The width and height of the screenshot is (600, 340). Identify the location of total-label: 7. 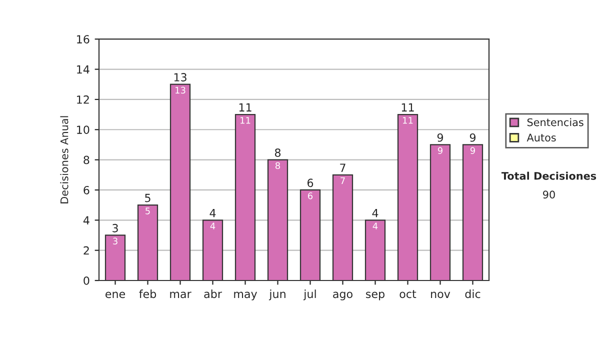
(343, 168).